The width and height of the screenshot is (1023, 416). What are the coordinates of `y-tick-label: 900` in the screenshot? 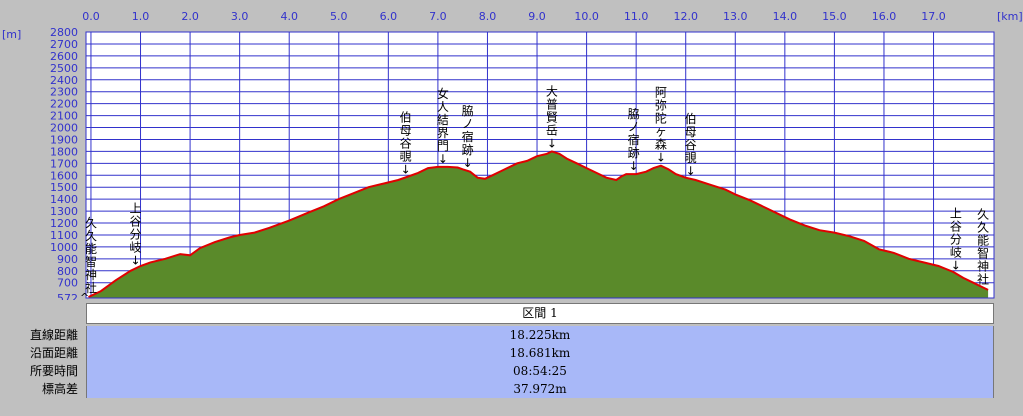 It's located at (67, 259).